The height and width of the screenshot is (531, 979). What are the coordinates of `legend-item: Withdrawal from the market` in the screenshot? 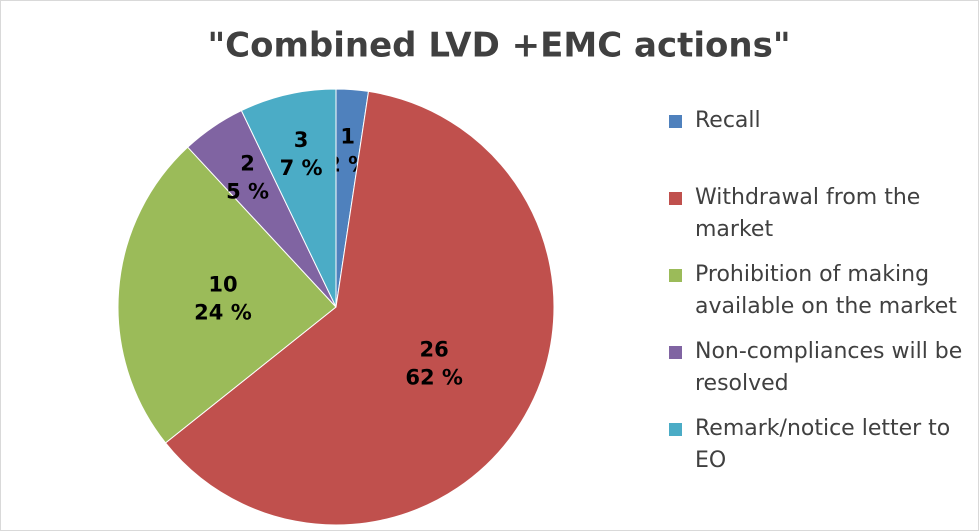 It's located at (819, 220).